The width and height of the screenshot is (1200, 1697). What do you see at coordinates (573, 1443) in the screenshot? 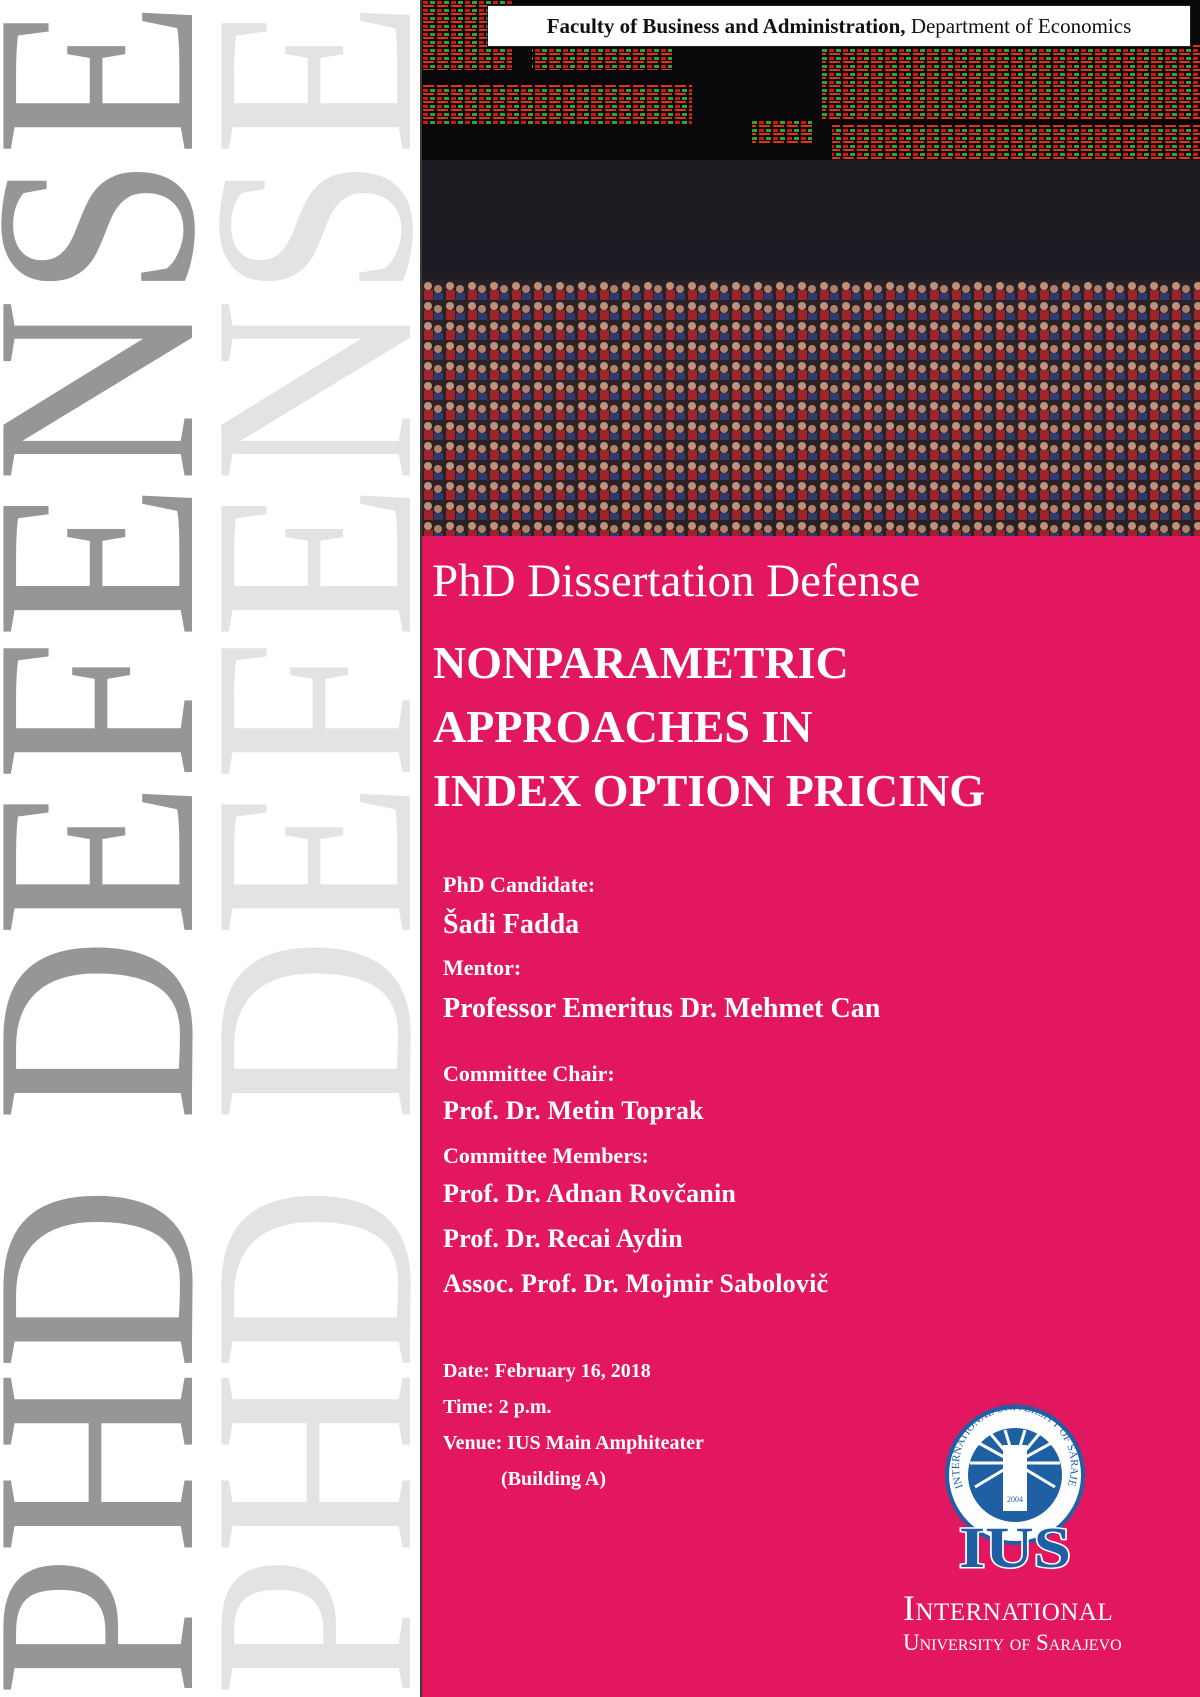
I see `event-venue: Venue: IUS Main Amphiteater` at bounding box center [573, 1443].